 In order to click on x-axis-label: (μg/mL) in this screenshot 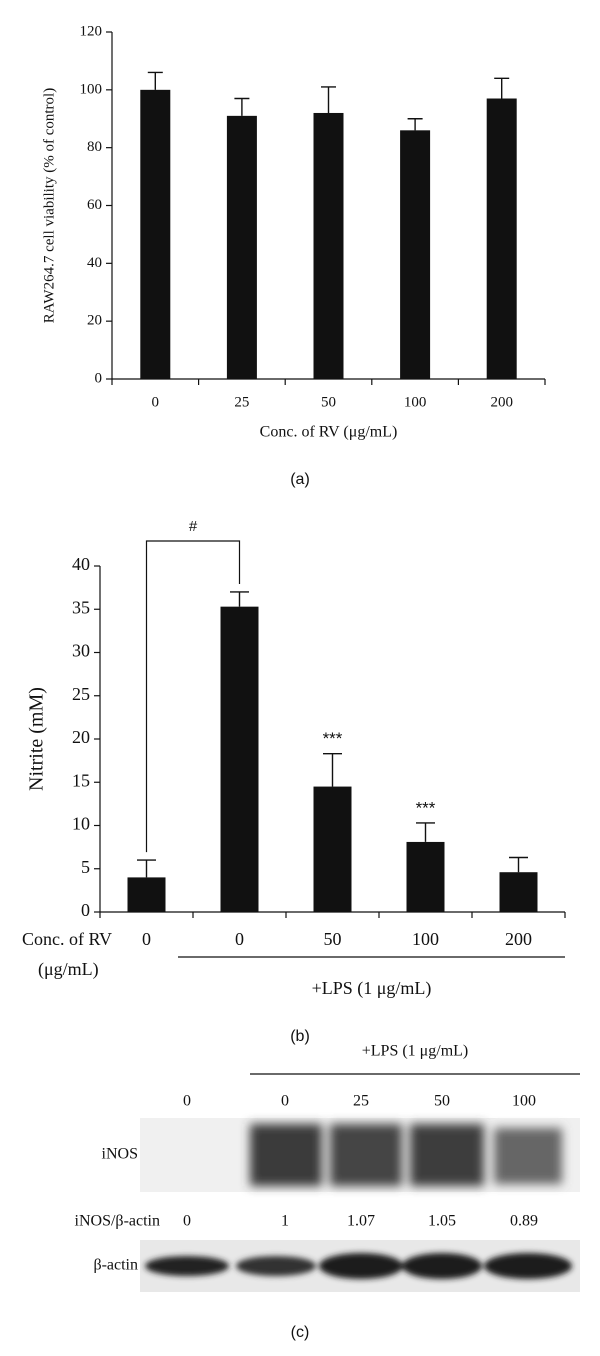, I will do `click(68, 969)`.